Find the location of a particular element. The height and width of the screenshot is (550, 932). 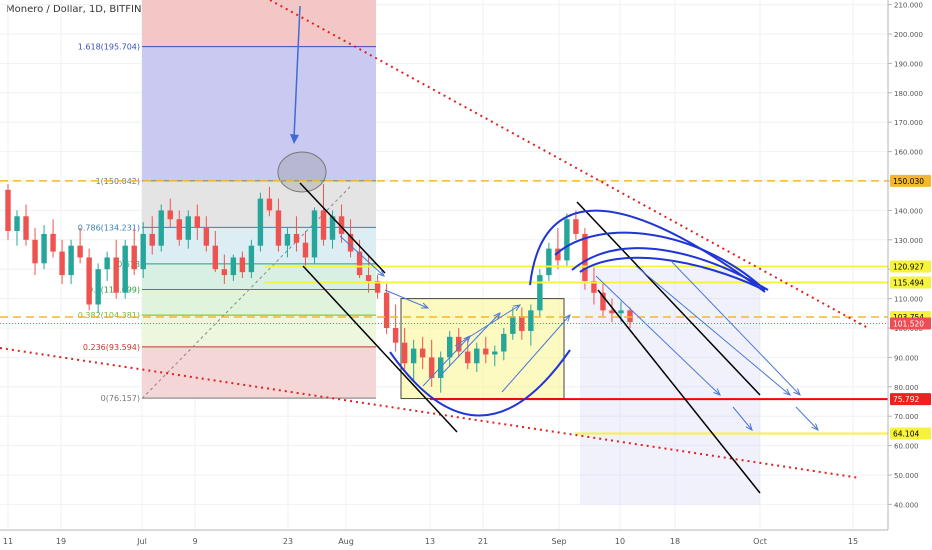

projection-zone is located at coordinates (670, 387).